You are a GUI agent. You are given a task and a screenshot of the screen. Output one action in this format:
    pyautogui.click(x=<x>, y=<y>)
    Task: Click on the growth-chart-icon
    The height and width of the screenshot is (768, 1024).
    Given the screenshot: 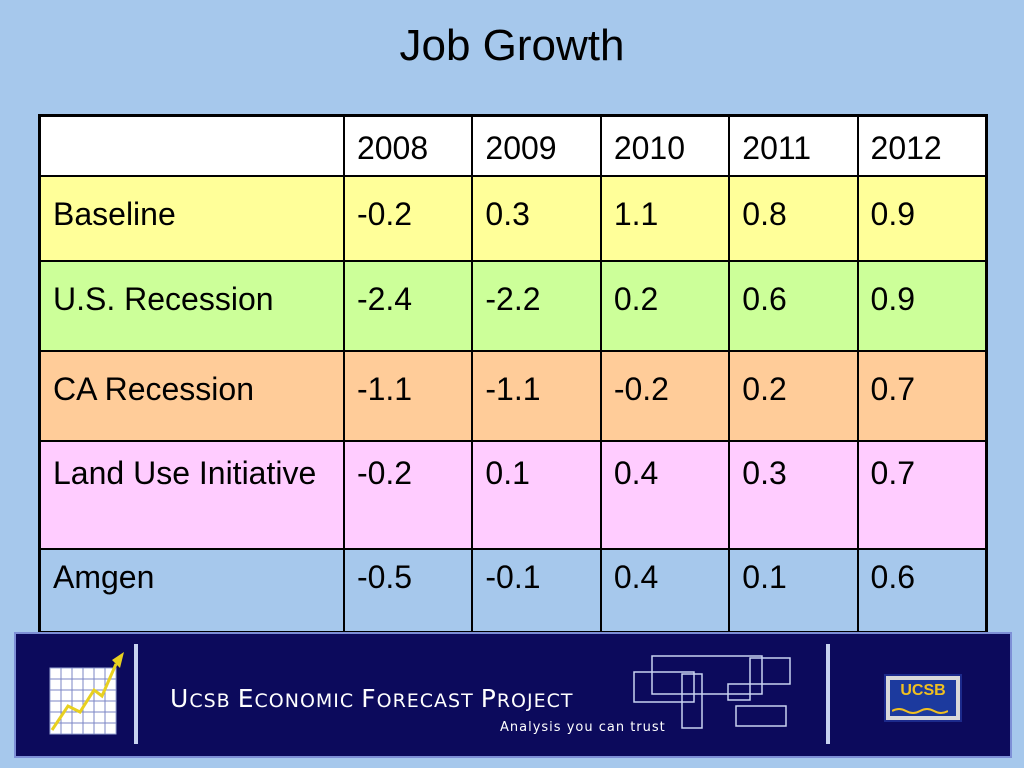 What is the action you would take?
    pyautogui.click(x=86, y=693)
    